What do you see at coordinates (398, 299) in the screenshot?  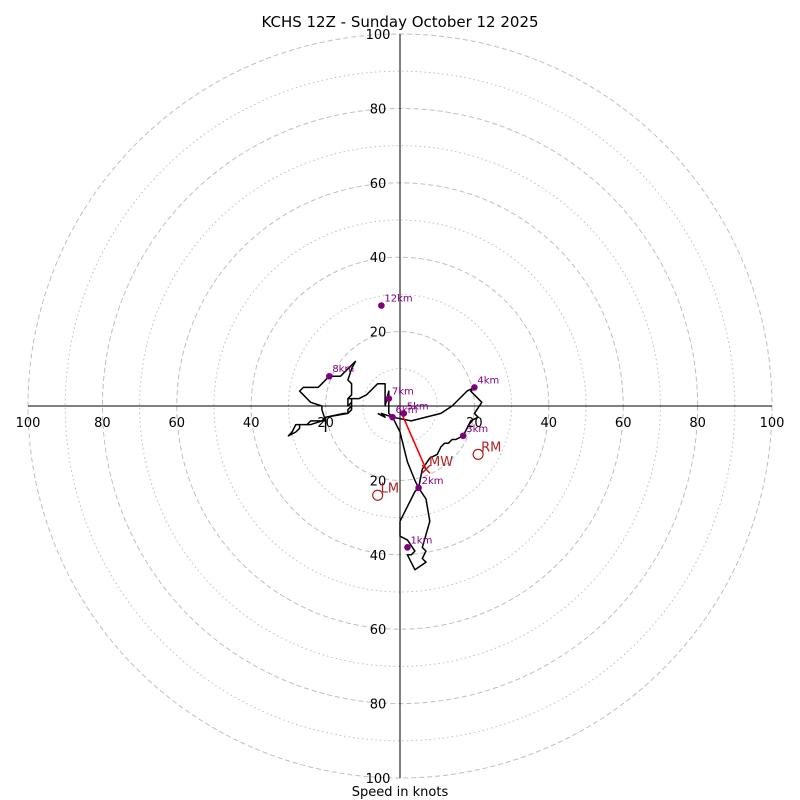 I see `height-label: 12km` at bounding box center [398, 299].